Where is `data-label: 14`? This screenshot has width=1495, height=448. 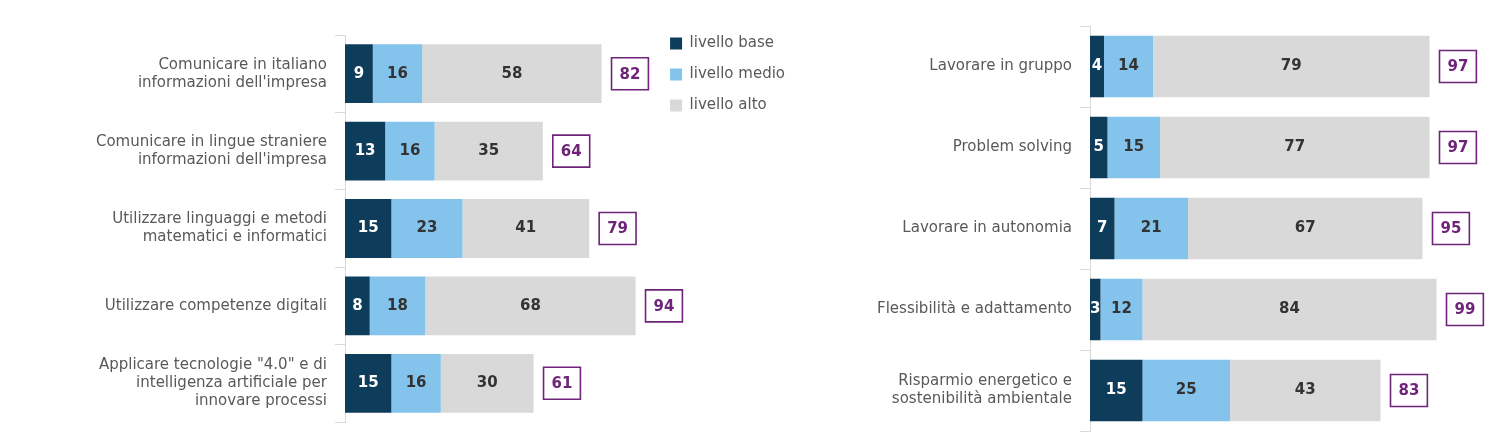 data-label: 14 is located at coordinates (1128, 65).